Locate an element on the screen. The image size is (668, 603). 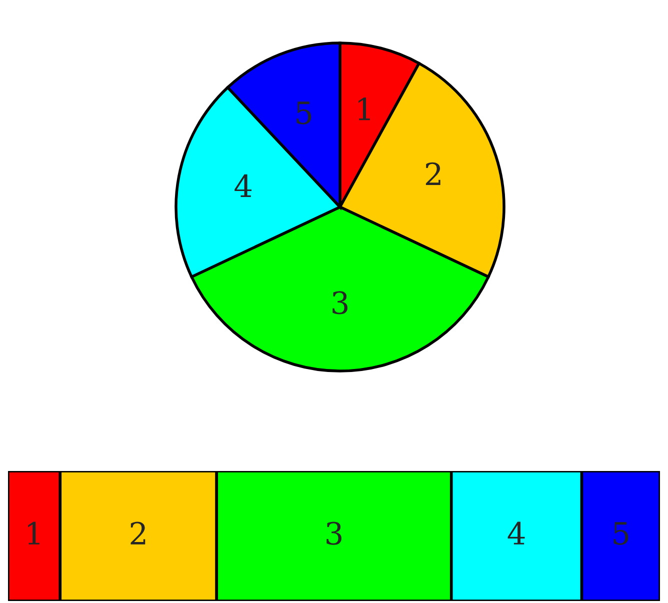
series-label: 2 is located at coordinates (138, 533).